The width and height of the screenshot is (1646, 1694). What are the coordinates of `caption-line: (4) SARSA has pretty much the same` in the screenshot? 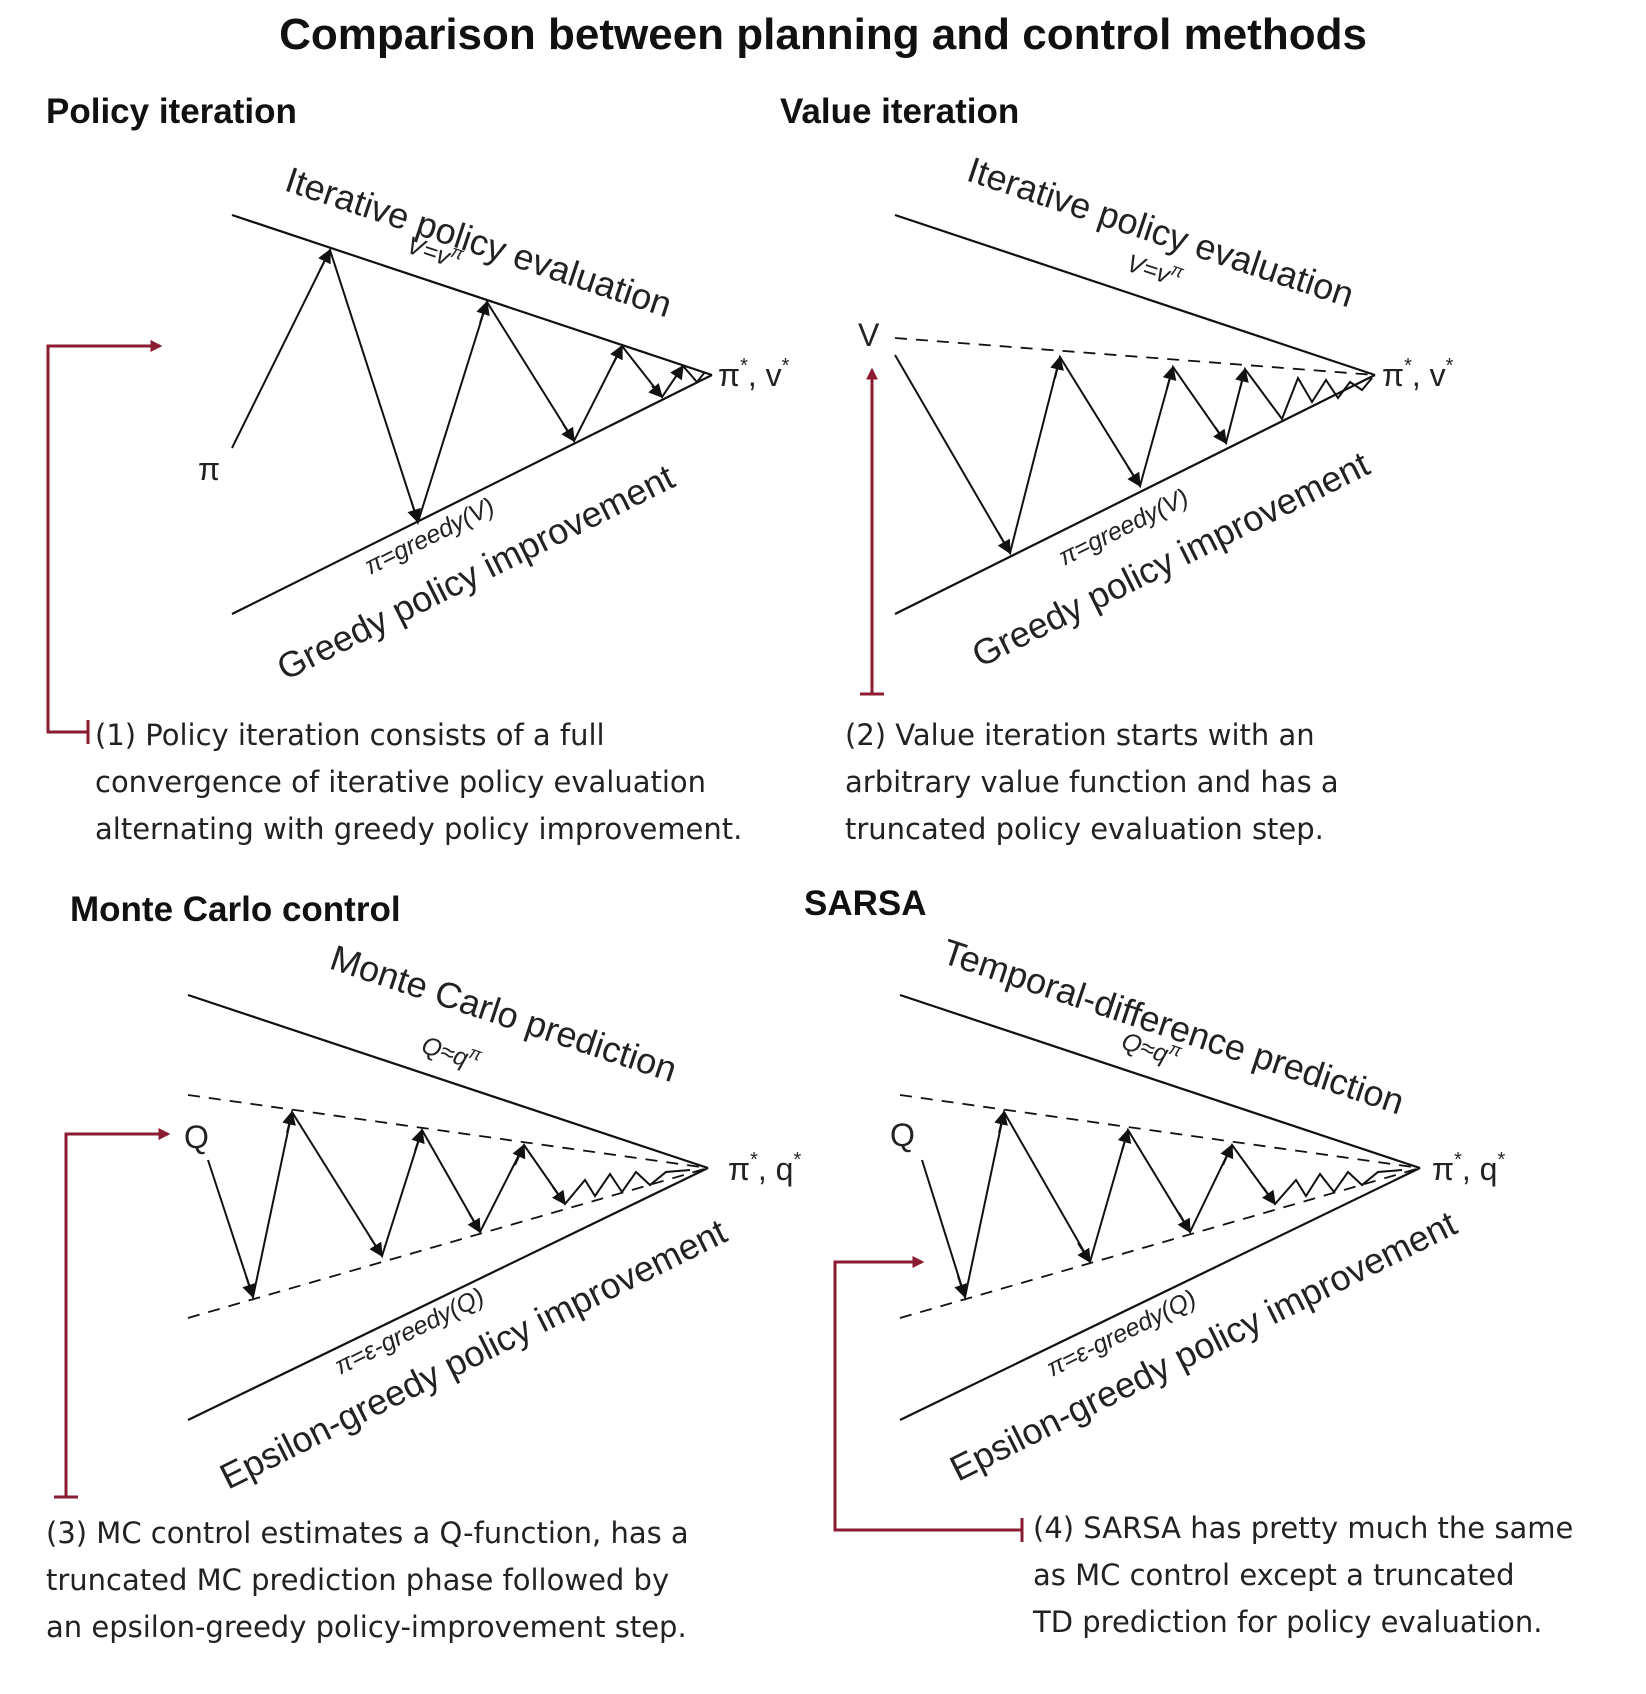 It's located at (1303, 1528).